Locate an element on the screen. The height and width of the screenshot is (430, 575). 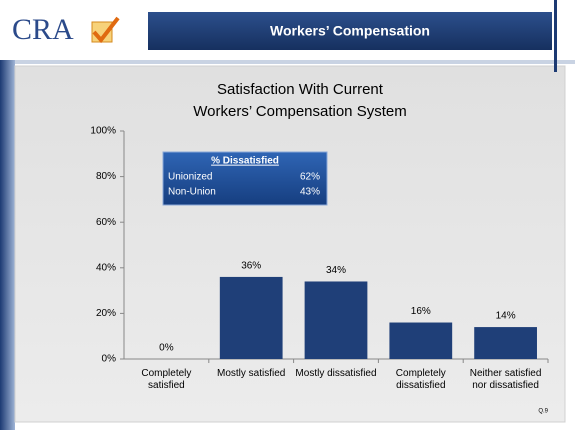
value-label: 0% is located at coordinates (166, 348).